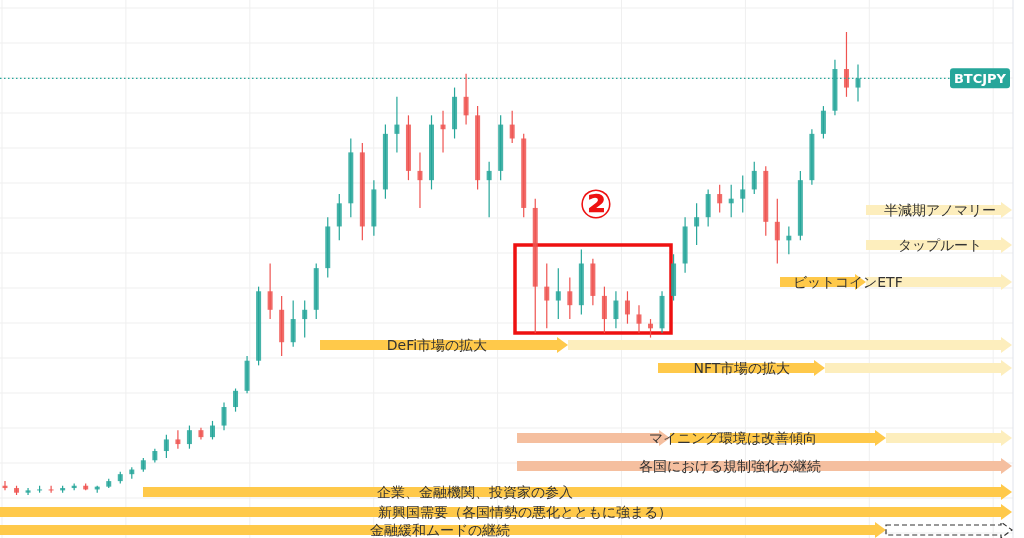 The image size is (1024, 538). What do you see at coordinates (437, 345) in the screenshot?
I see `annotation: DeFi市場の拡大` at bounding box center [437, 345].